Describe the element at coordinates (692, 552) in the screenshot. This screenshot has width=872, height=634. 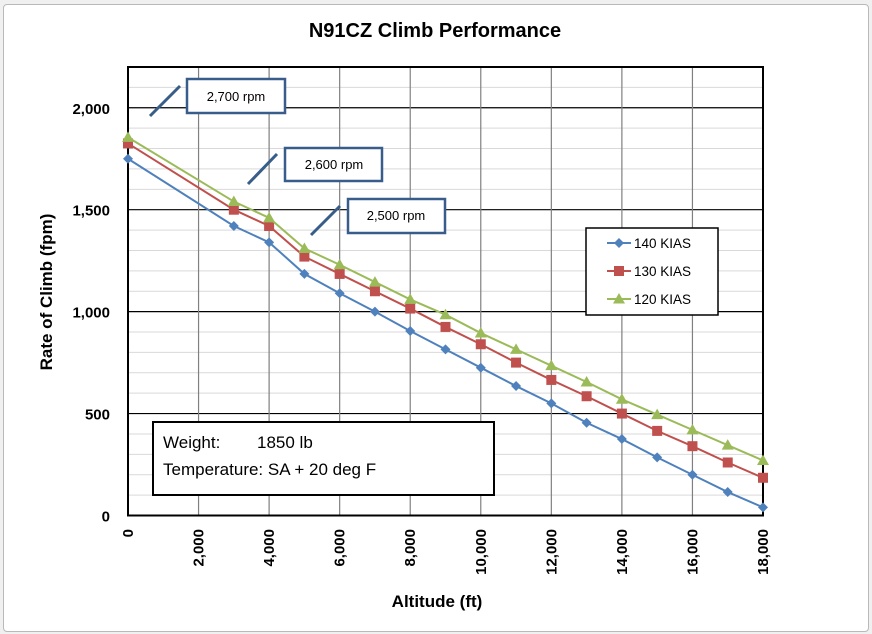
I see `x-tick-label: 16,000` at that location.